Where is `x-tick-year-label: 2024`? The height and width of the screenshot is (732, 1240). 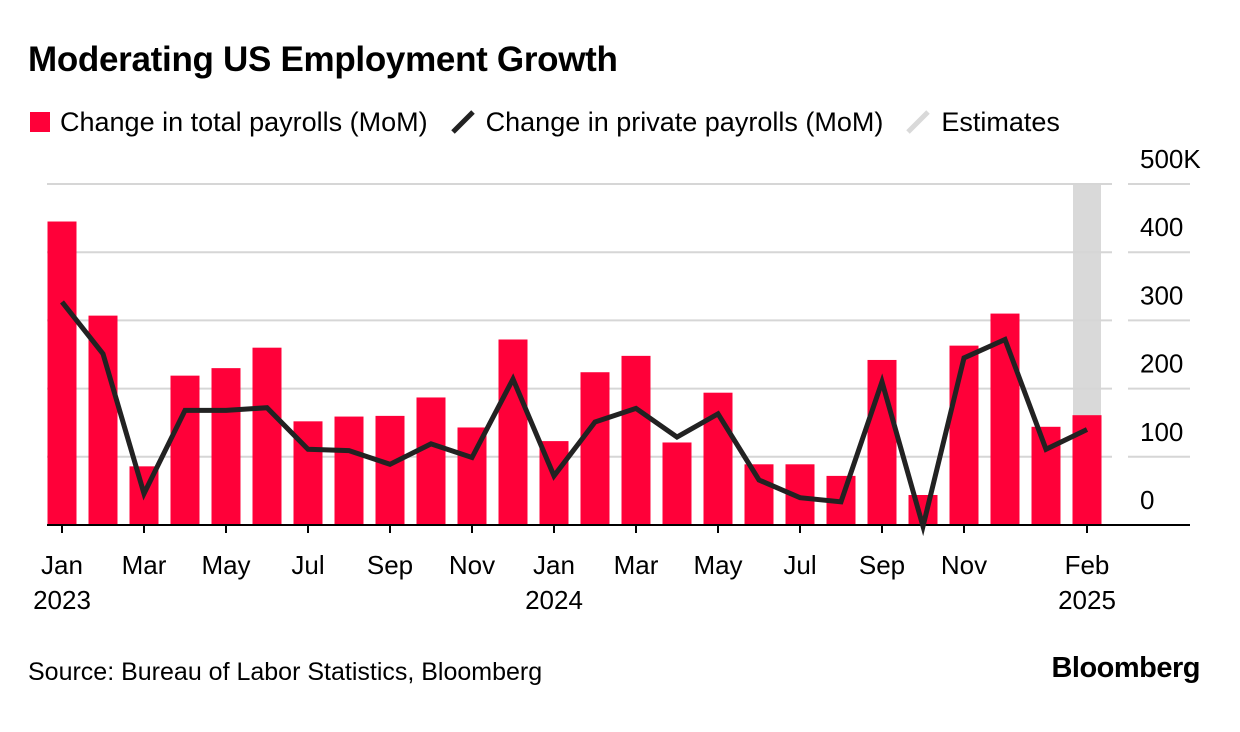 x-tick-year-label: 2024 is located at coordinates (554, 600).